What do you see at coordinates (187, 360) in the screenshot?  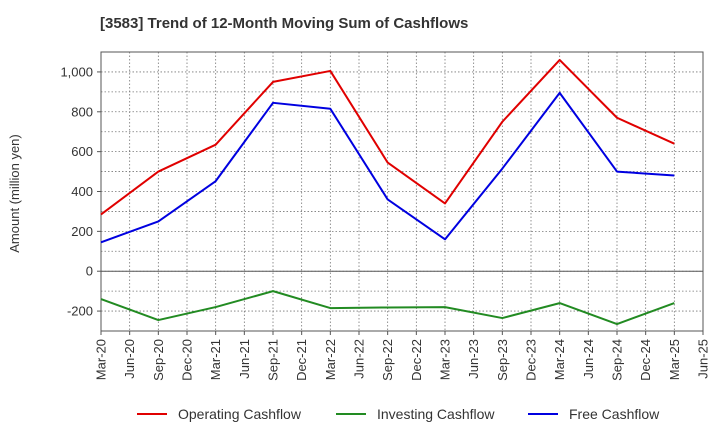 I see `x-tick-label: Dec-20` at bounding box center [187, 360].